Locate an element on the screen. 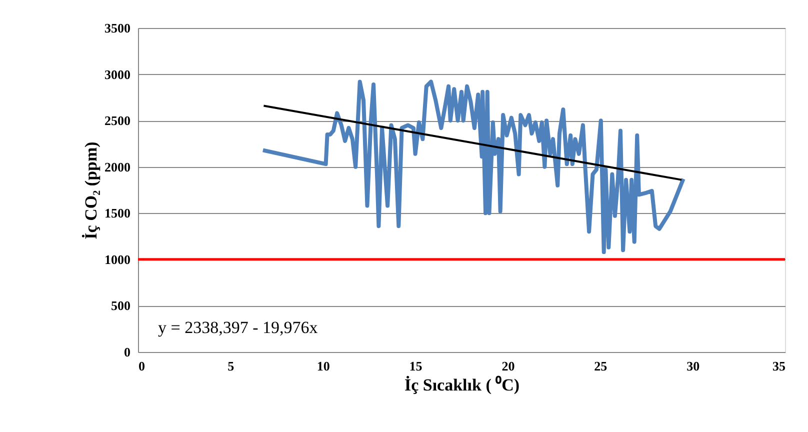 Image resolution: width=808 pixels, height=432 pixels. y-tick-label: 1500 is located at coordinates (117, 213).